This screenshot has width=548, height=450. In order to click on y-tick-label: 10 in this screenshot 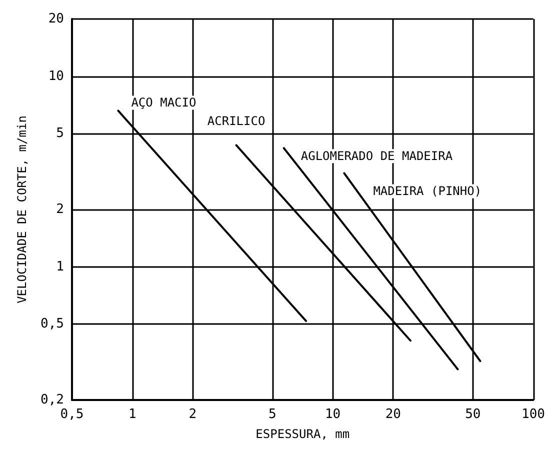, I will do `click(56, 76)`.